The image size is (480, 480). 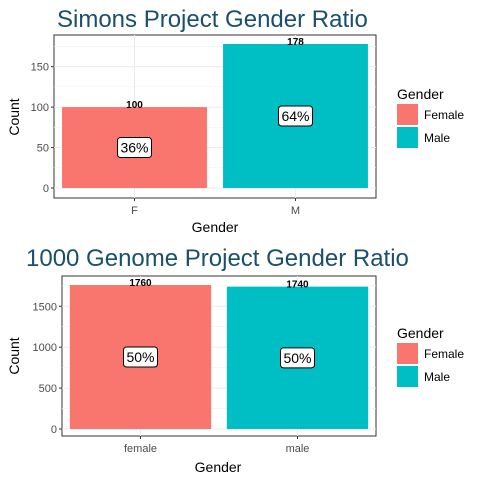 What do you see at coordinates (295, 211) in the screenshot?
I see `x-tick-label: M` at bounding box center [295, 211].